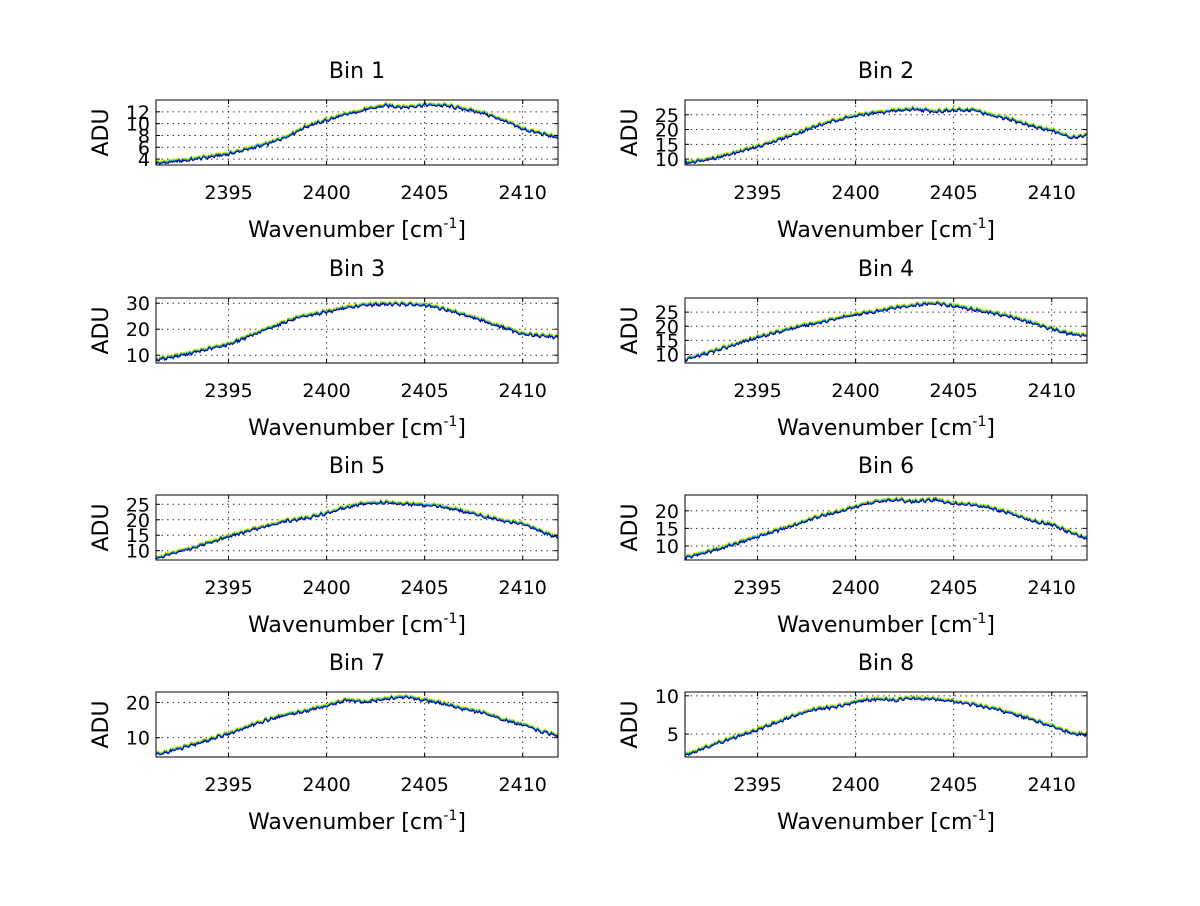  I want to click on subplot-title: Bin 1, so click(357, 71).